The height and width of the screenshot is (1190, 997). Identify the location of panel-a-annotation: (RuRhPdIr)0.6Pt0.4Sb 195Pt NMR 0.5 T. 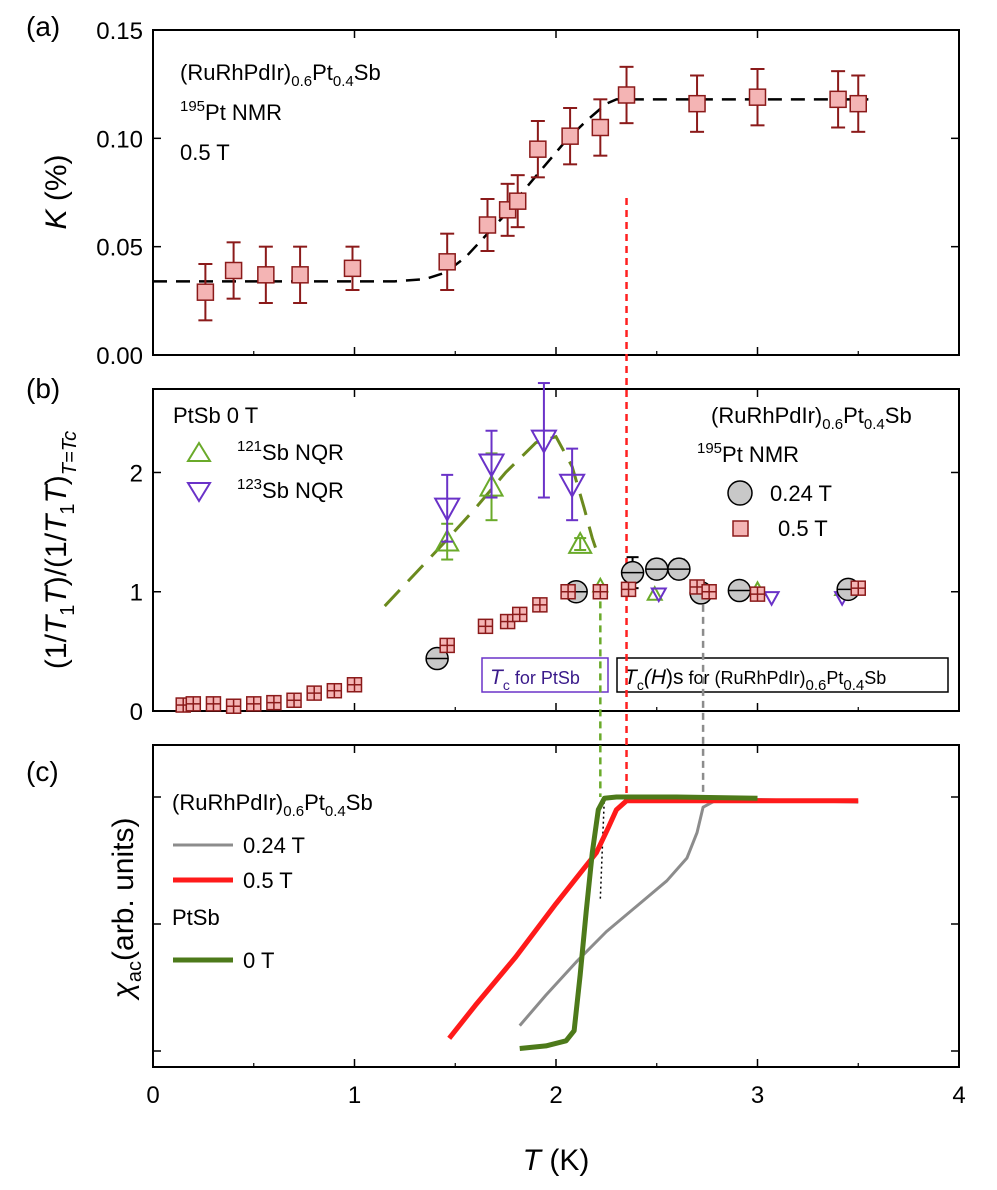
(280, 112).